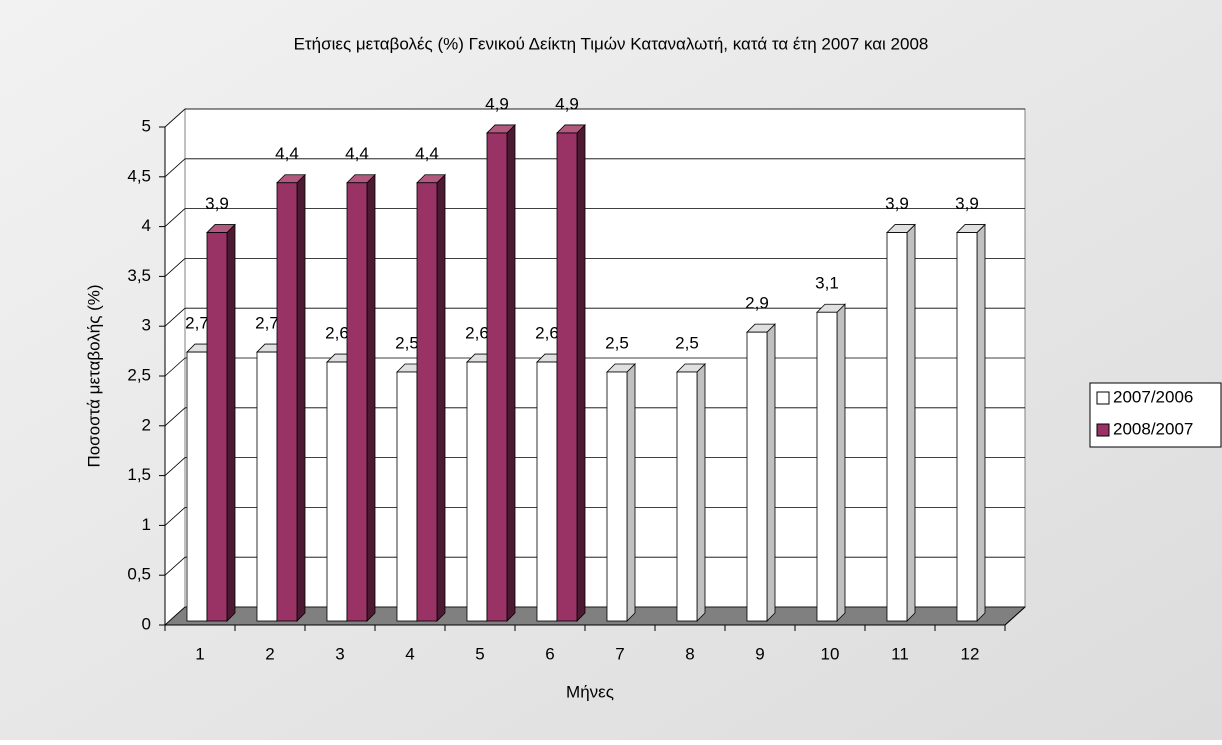 The width and height of the screenshot is (1222, 745). Describe the element at coordinates (93, 375) in the screenshot. I see `y-axis-title: Ποσοστά μεταβολής (%)` at that location.